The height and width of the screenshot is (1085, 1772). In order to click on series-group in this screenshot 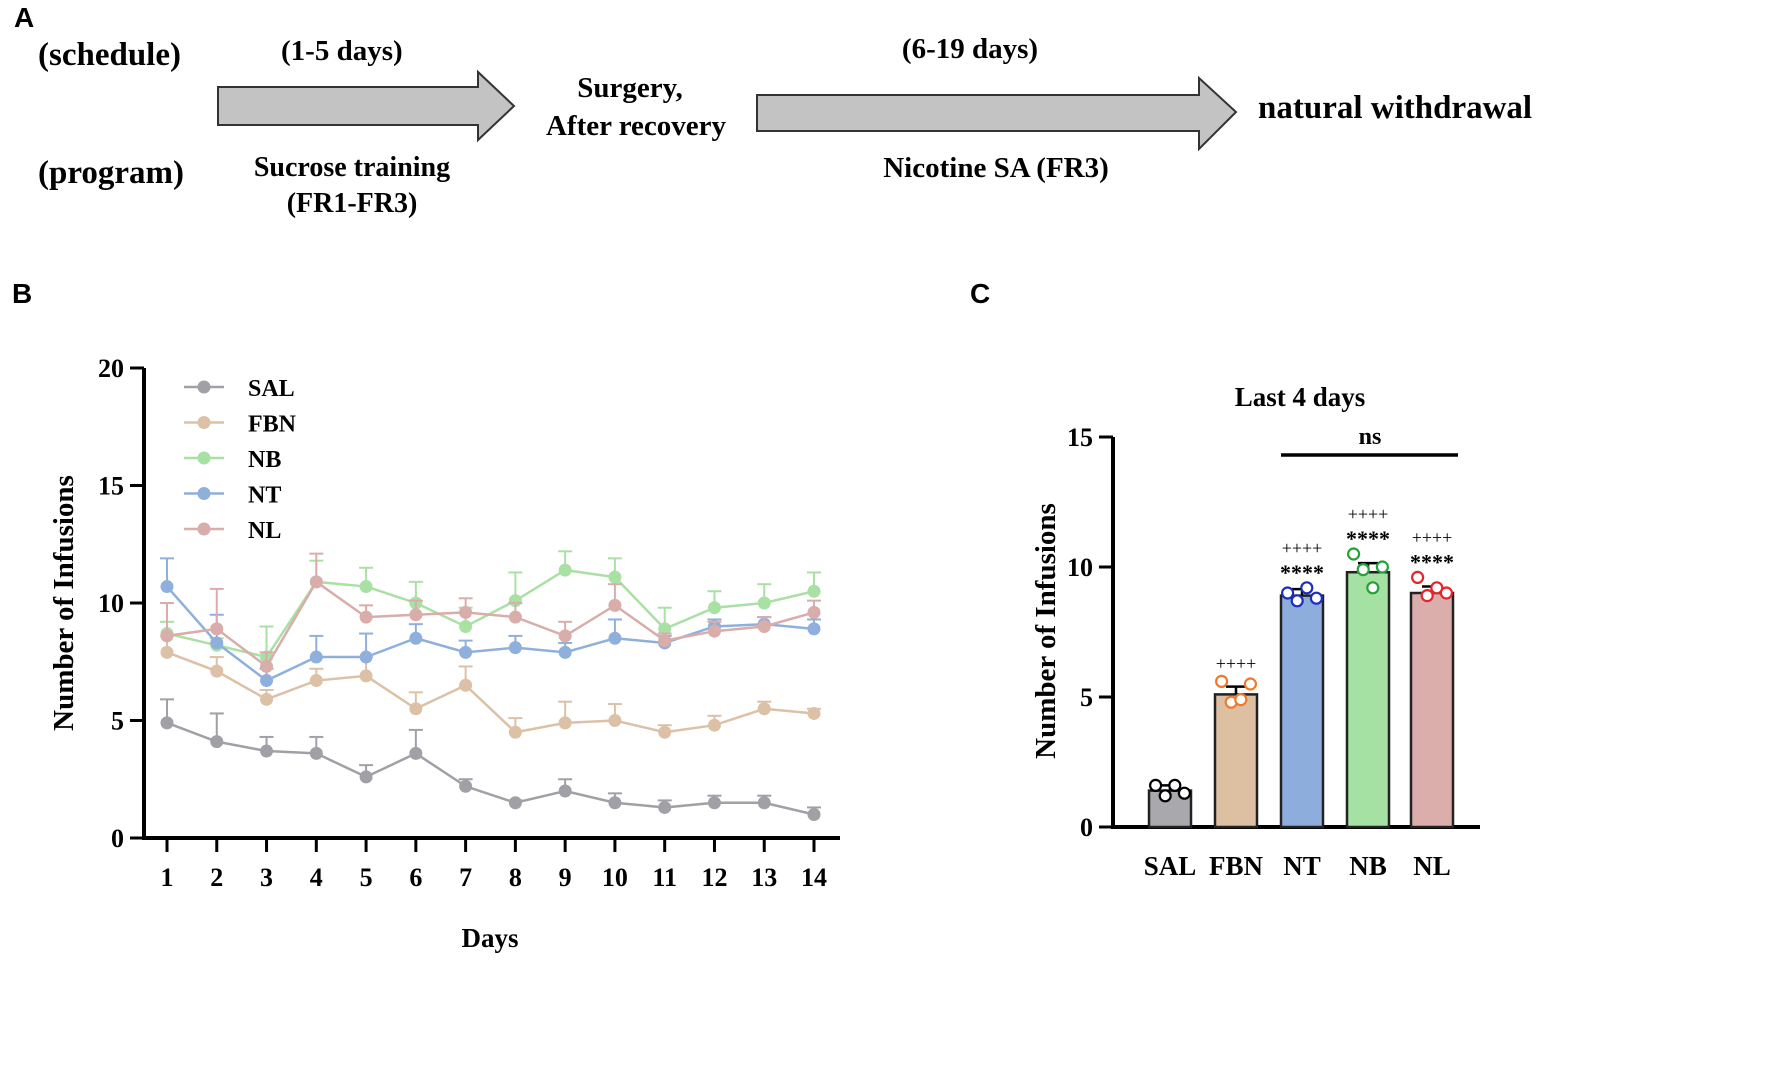, I will do `click(490, 685)`.